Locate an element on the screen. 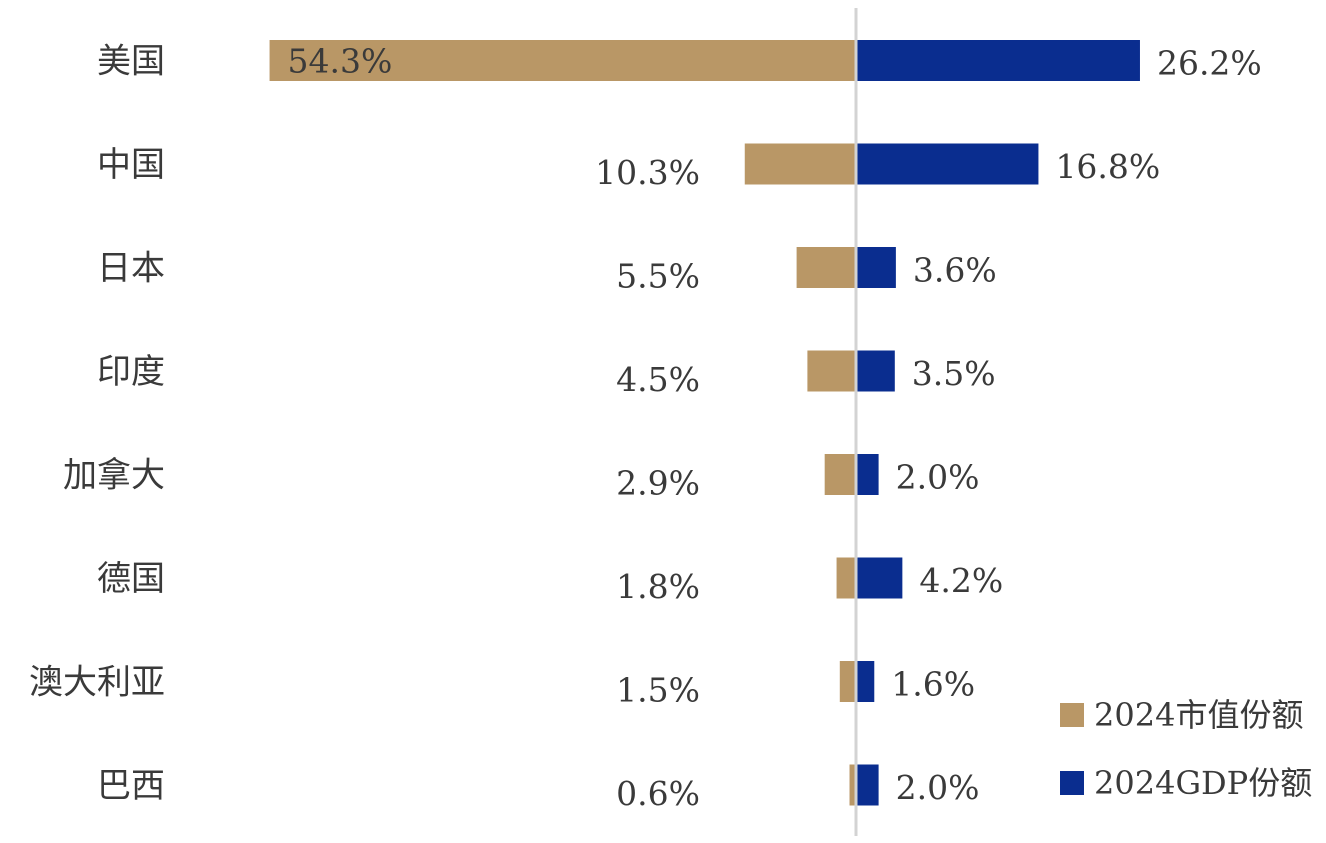 The width and height of the screenshot is (1326, 843). value-label-gdp-3: 3.5% is located at coordinates (954, 373).